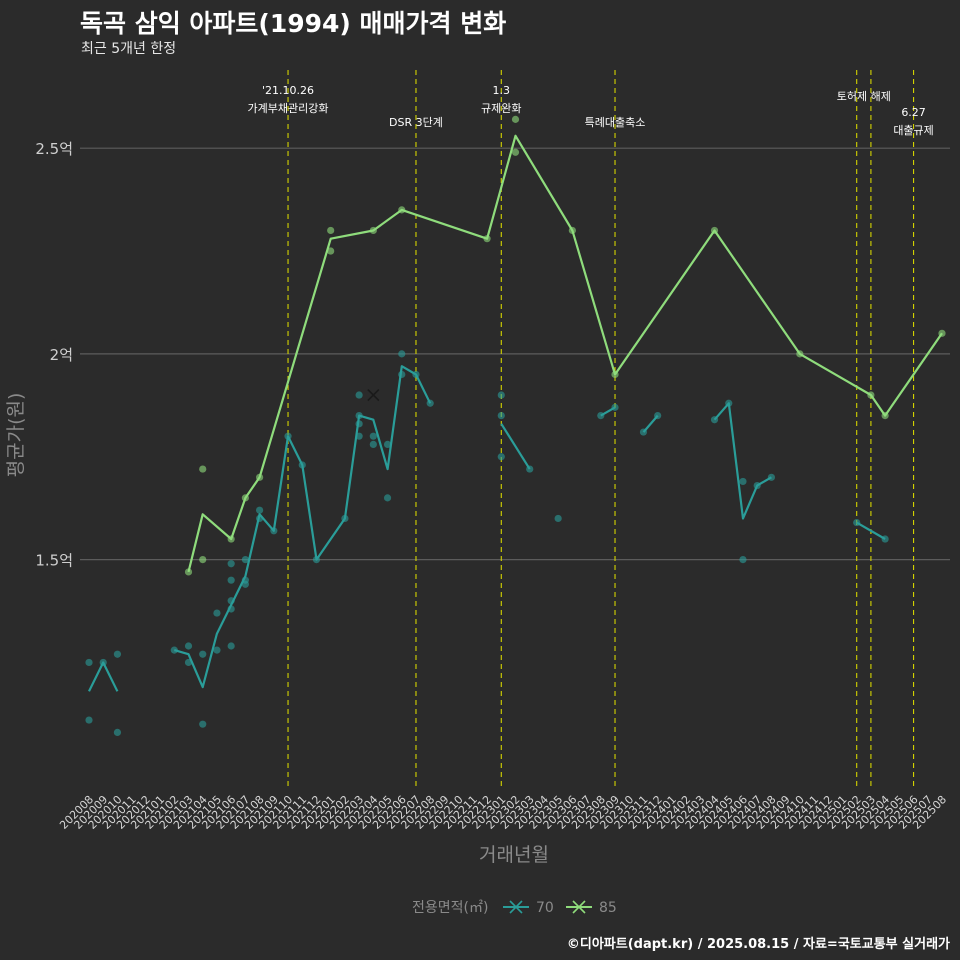 This screenshot has width=960, height=960. I want to click on event-label: 1.3, so click(502, 90).